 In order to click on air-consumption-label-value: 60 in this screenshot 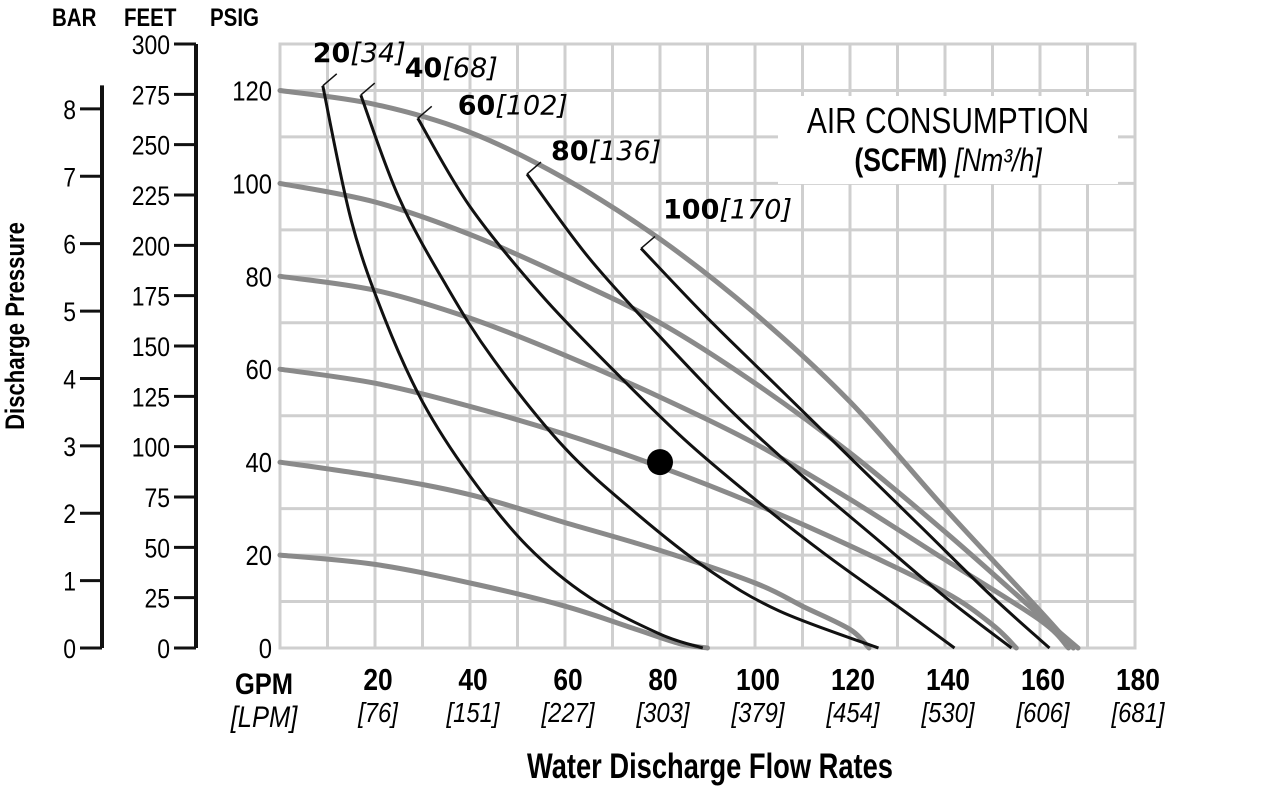, I will do `click(477, 105)`.